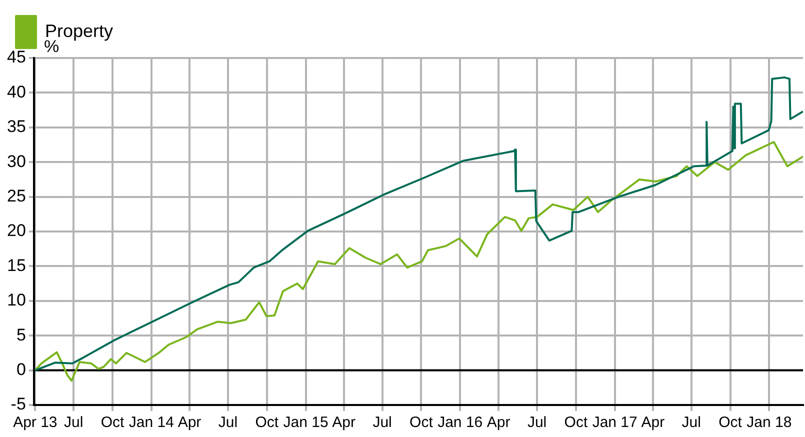  What do you see at coordinates (615, 423) in the screenshot?
I see `x-tick-label: Jan 17` at bounding box center [615, 423].